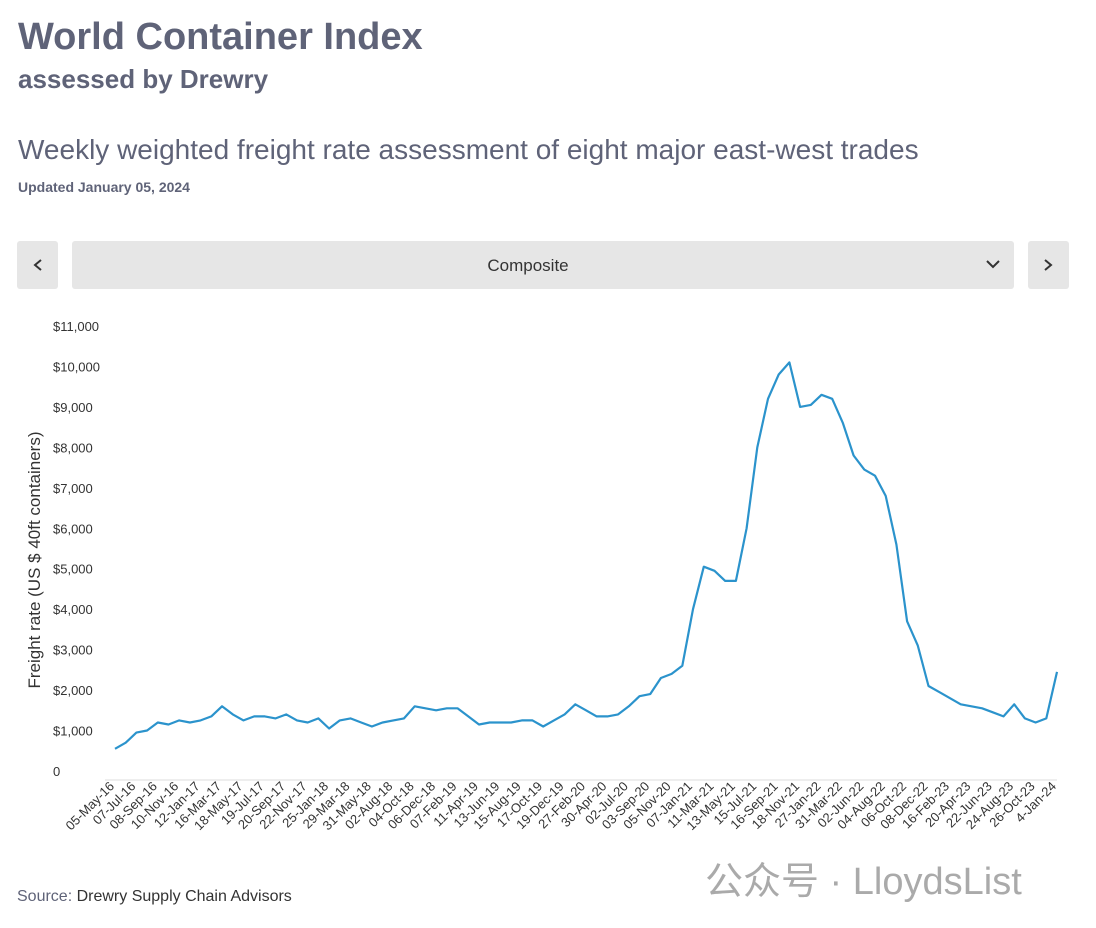 The height and width of the screenshot is (928, 1096). Describe the element at coordinates (73, 447) in the screenshot. I see `y-tick-label: $8,000` at that location.